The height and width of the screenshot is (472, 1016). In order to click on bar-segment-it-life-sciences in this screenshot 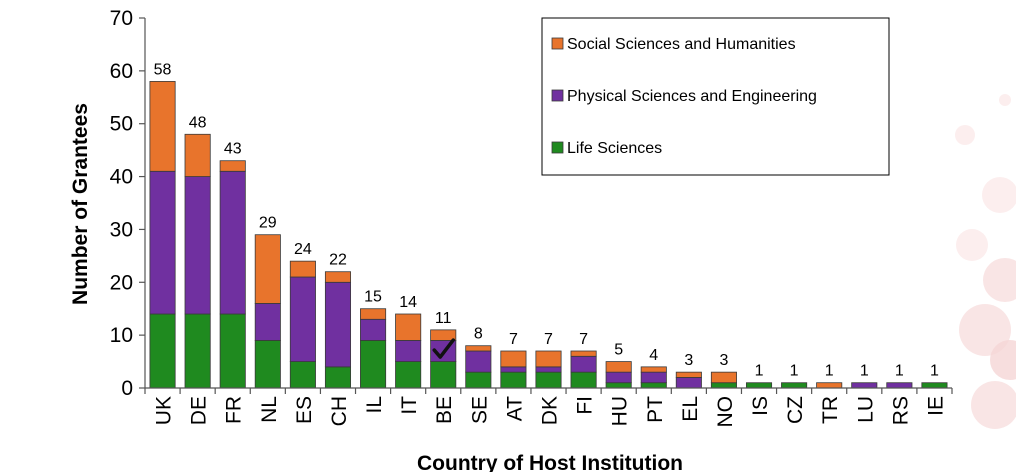, I will do `click(408, 375)`.